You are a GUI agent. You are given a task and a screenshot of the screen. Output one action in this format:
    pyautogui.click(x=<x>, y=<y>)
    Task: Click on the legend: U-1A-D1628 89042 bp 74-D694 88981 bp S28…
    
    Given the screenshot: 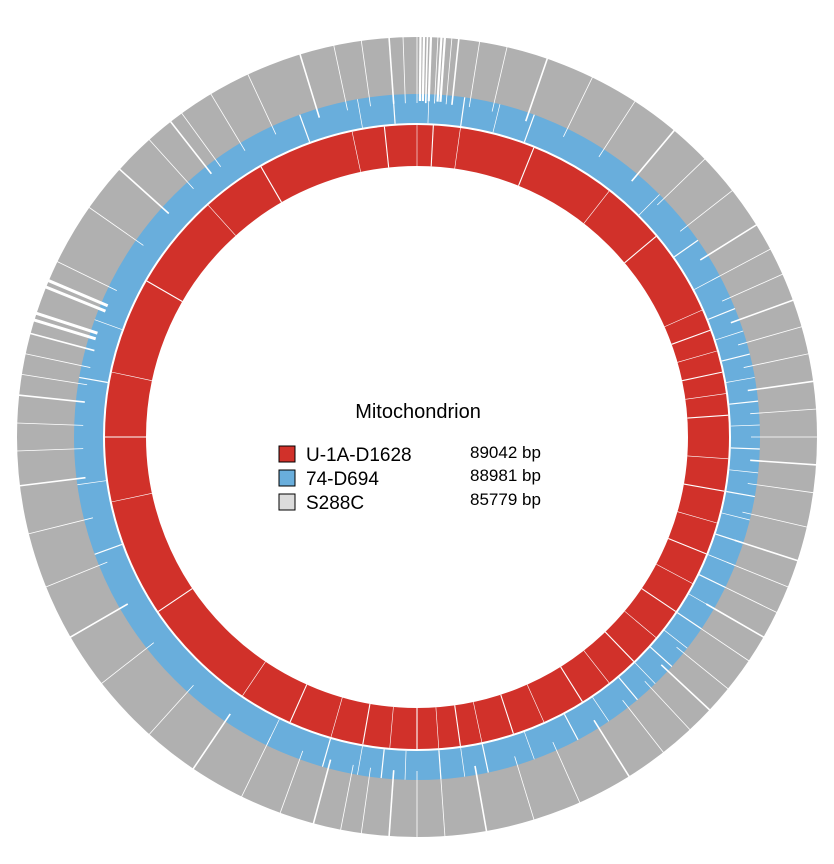 What is the action you would take?
    pyautogui.click(x=409, y=478)
    